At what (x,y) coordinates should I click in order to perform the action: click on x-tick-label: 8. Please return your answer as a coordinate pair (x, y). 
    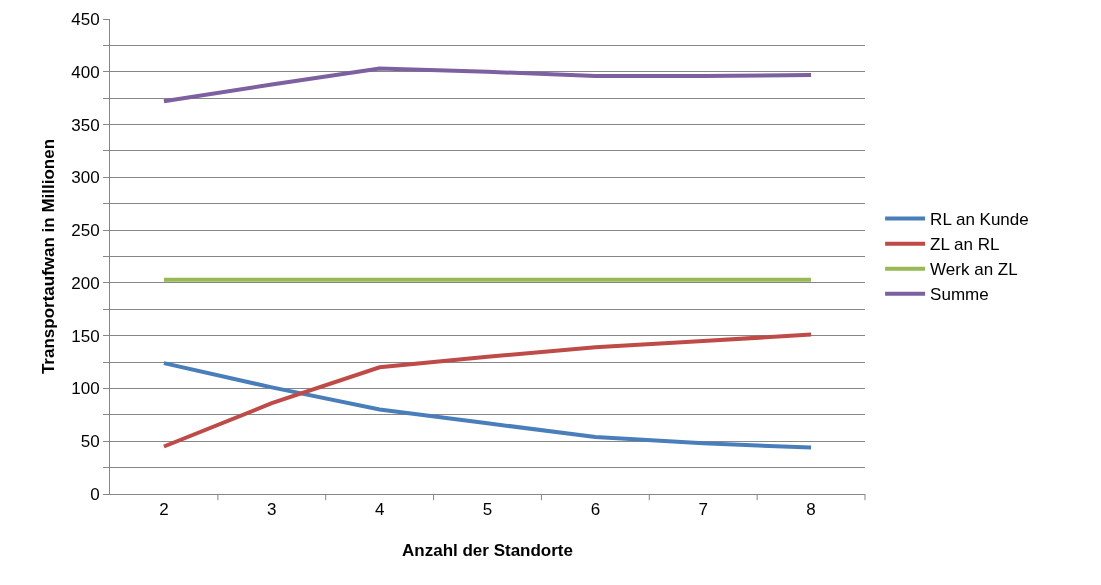
    Looking at the image, I should click on (811, 510).